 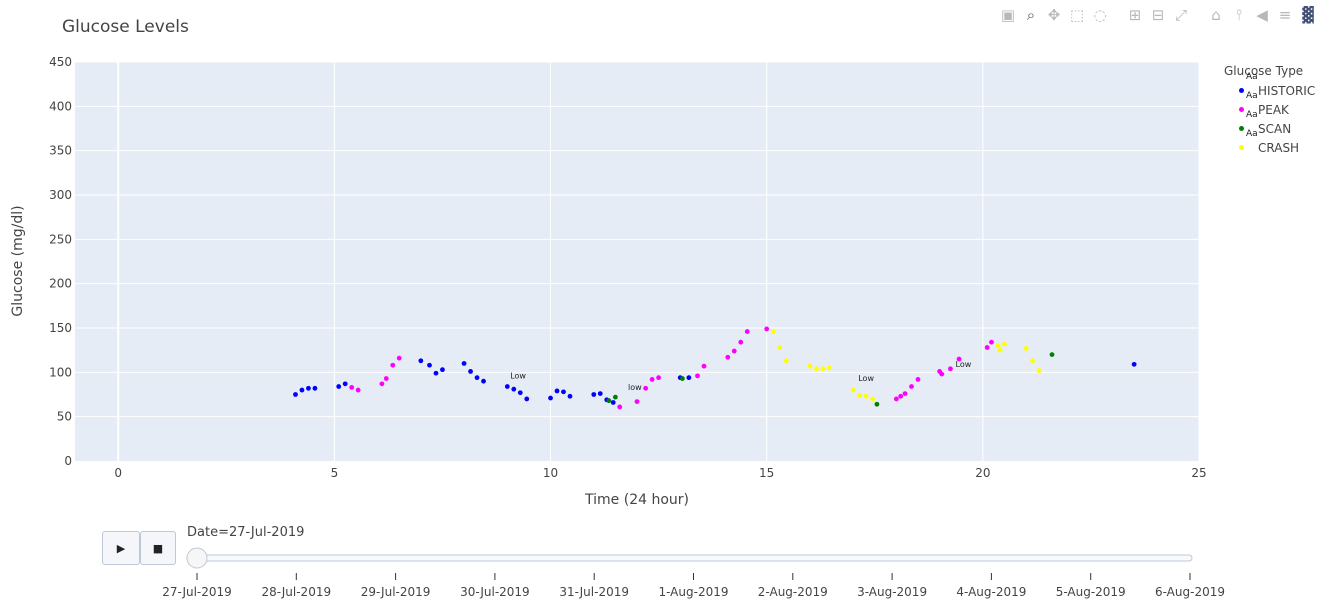 What do you see at coordinates (1285, 15) in the screenshot?
I see `hover-compare-icon: ≡` at bounding box center [1285, 15].